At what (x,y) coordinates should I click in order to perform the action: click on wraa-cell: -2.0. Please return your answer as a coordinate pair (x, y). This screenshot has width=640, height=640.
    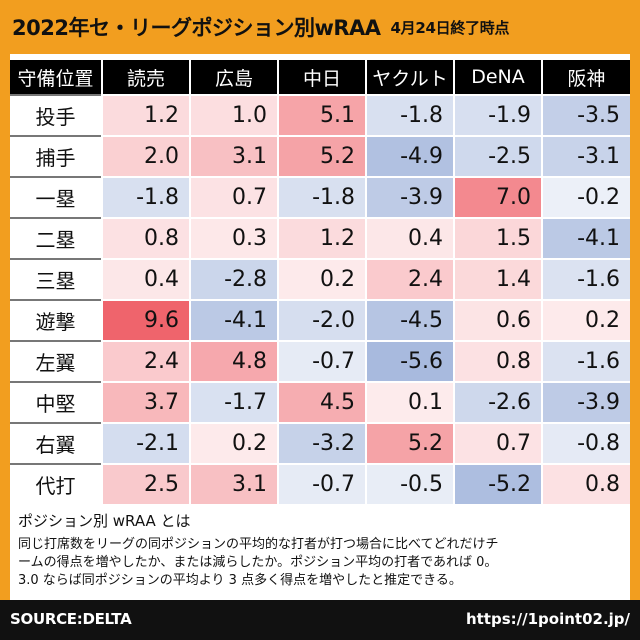
    Looking at the image, I should click on (321, 320).